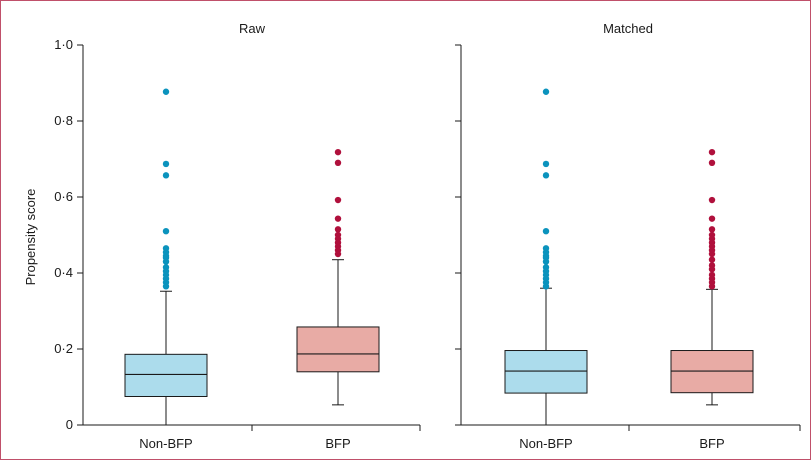 The width and height of the screenshot is (811, 460). I want to click on panel-title-matched: Matched, so click(628, 28).